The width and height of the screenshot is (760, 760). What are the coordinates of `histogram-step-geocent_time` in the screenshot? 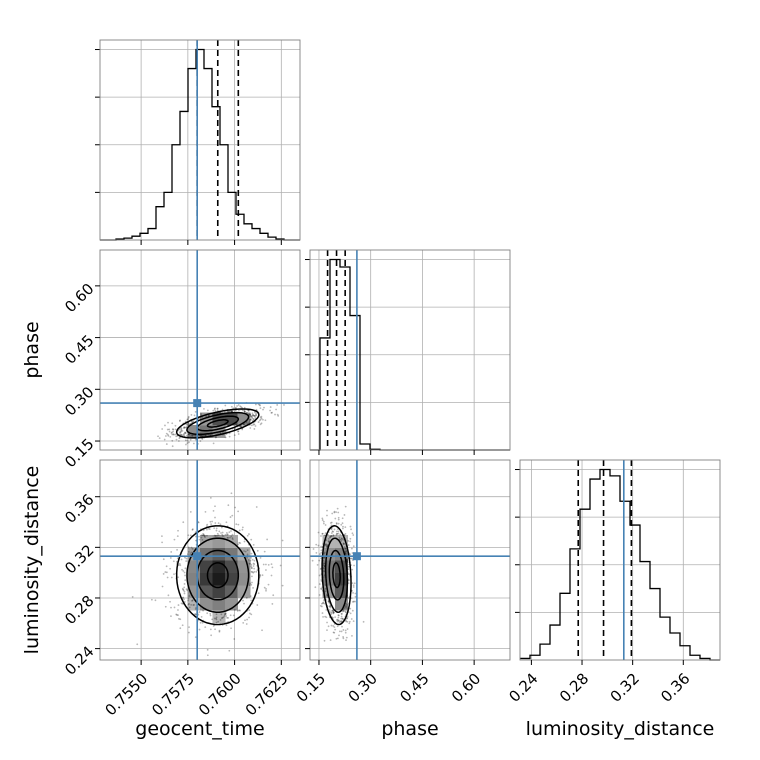 It's located at (200, 144).